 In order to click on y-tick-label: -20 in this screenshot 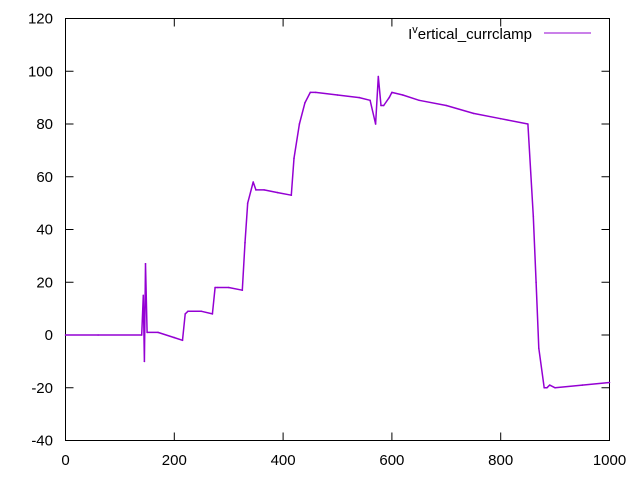, I will do `click(42, 388)`.